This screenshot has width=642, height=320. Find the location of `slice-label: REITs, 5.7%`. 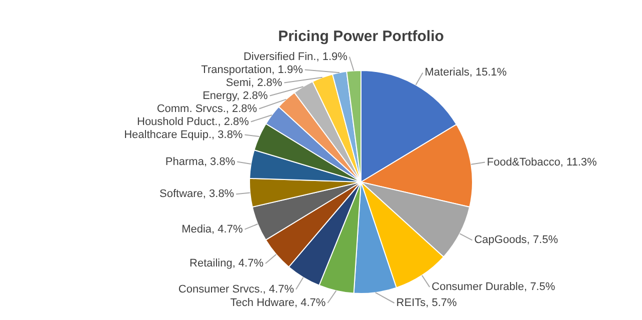

slice-label: REITs, 5.7% is located at coordinates (427, 303).